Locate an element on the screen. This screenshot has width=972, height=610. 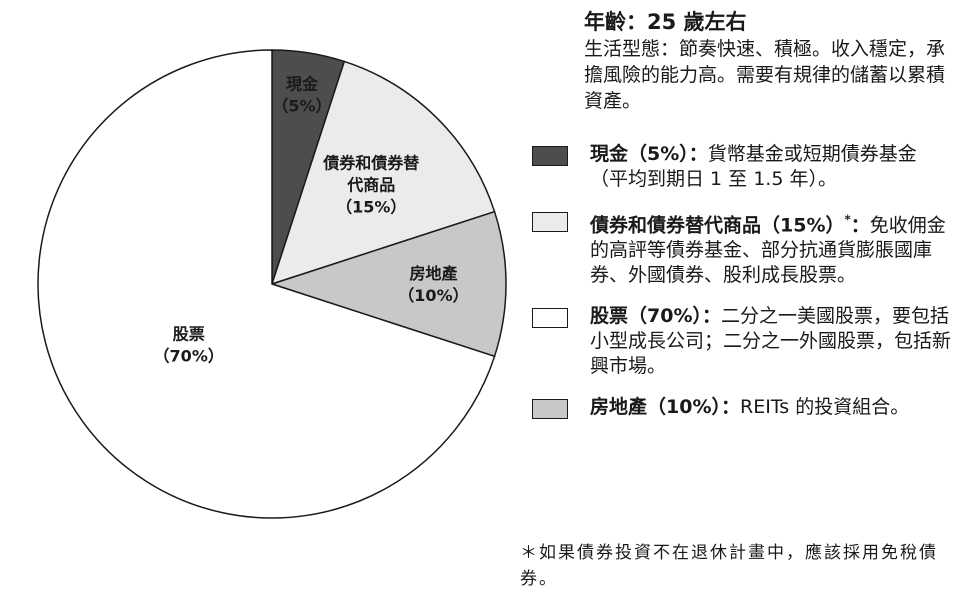
slice-label: 債券和債券替代商品（15%） is located at coordinates (370, 185).